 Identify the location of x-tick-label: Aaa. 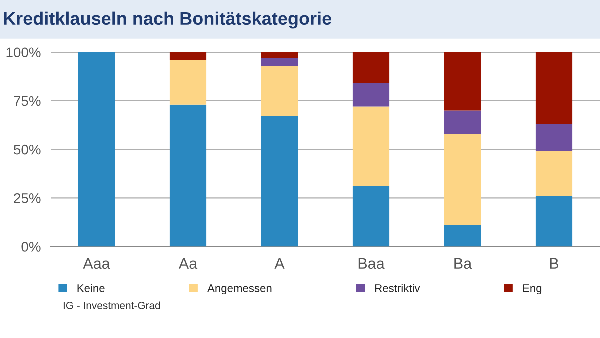
(96, 264).